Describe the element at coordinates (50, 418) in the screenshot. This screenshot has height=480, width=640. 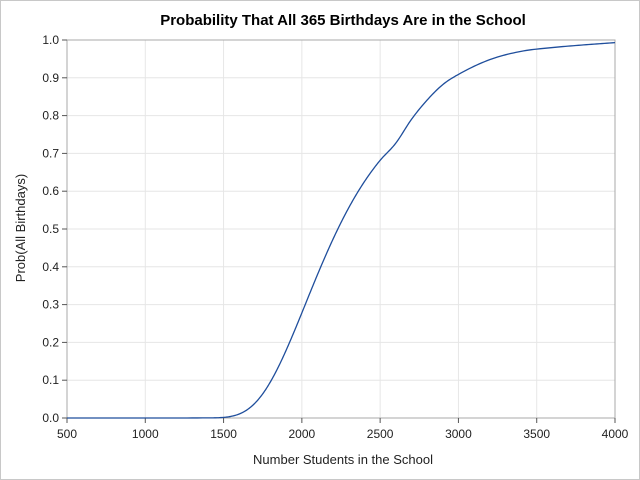
I see `y-tick-label: 0.0` at that location.